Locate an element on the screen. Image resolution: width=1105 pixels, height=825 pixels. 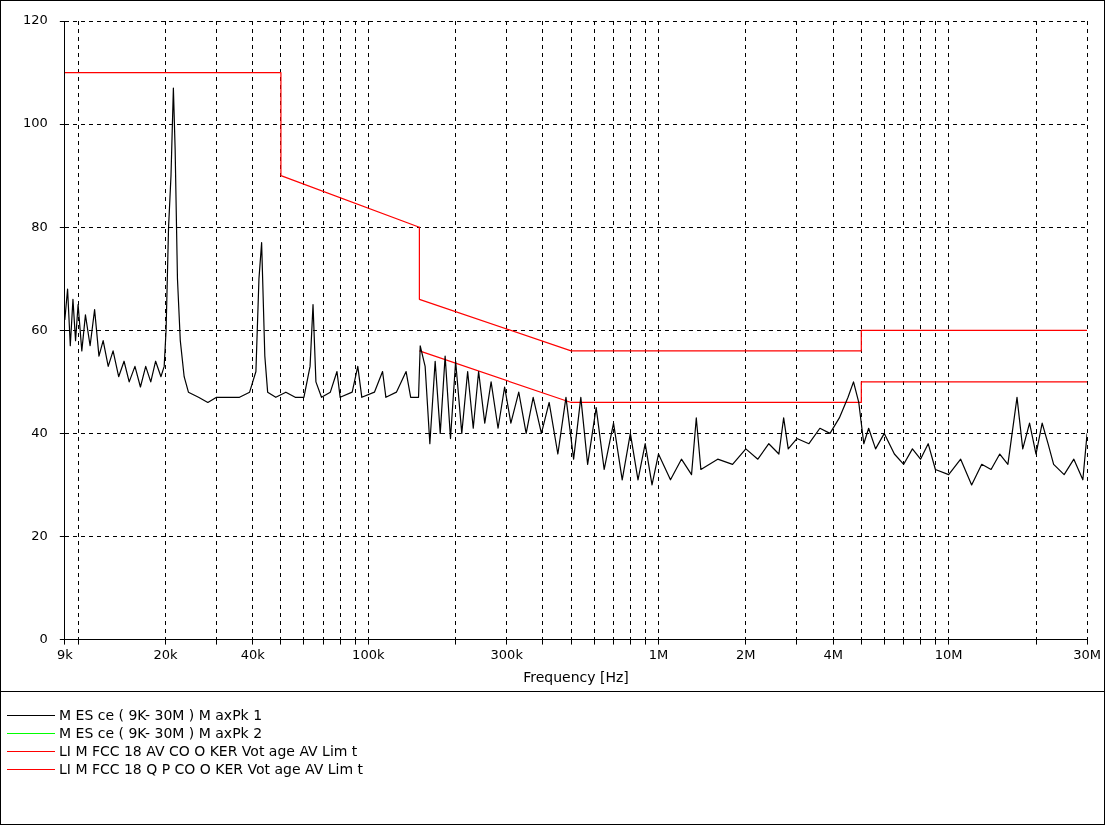
legend-label: LI M FCC 18 Q P CO O KER Vot age AV Lim t is located at coordinates (211, 769).